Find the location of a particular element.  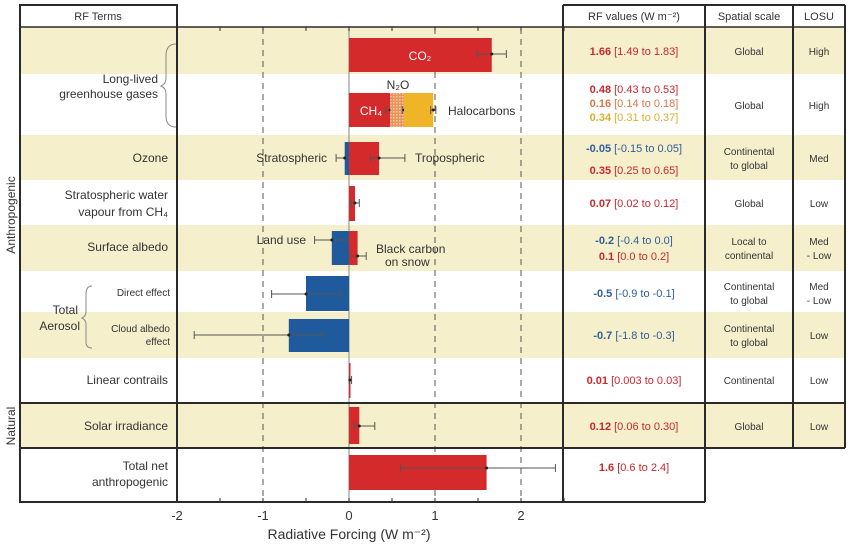

bar-land-use is located at coordinates (340, 248).